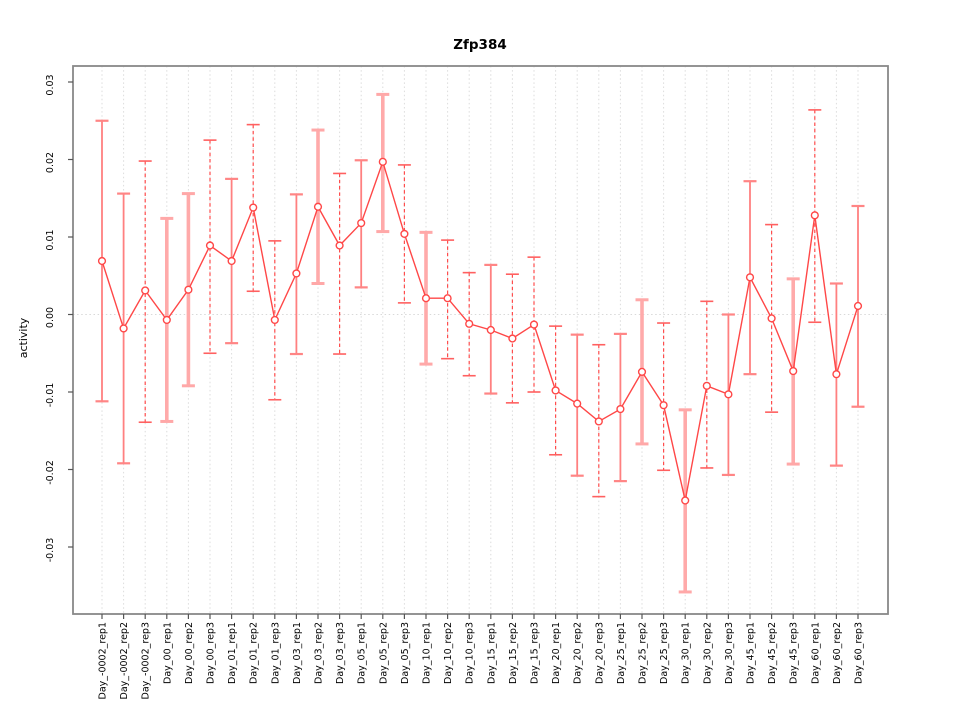 Image resolution: width=960 pixels, height=720 pixels. I want to click on y-tick-label: -0.03, so click(50, 550).